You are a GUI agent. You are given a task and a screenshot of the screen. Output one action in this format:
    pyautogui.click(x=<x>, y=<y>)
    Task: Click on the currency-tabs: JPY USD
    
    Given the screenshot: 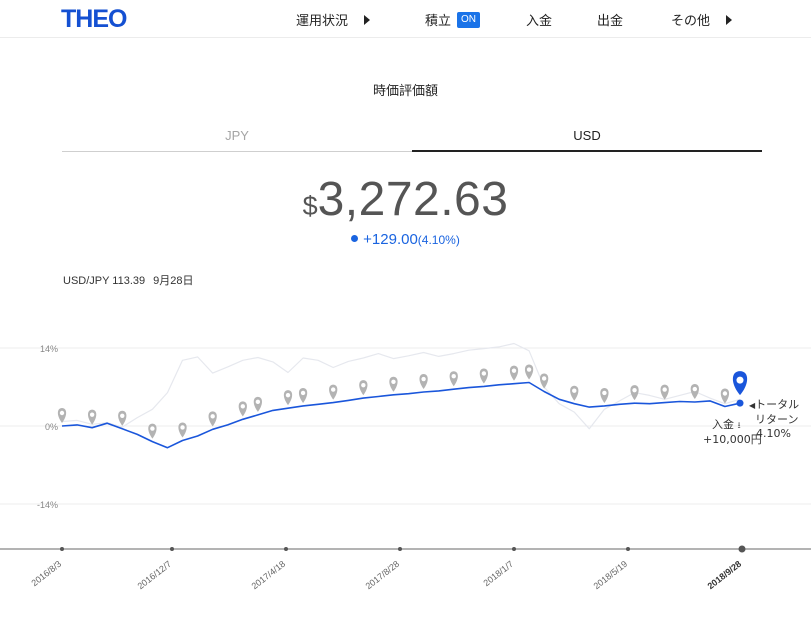 What is the action you would take?
    pyautogui.click(x=412, y=140)
    